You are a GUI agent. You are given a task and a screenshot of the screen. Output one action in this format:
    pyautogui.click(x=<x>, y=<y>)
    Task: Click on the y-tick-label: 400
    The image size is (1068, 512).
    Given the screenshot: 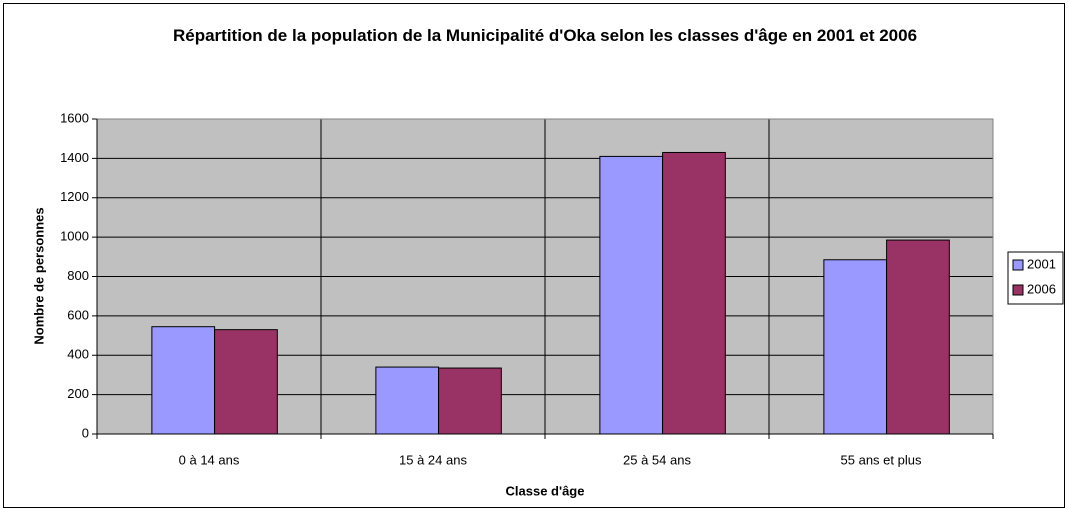 What is the action you would take?
    pyautogui.click(x=78, y=354)
    